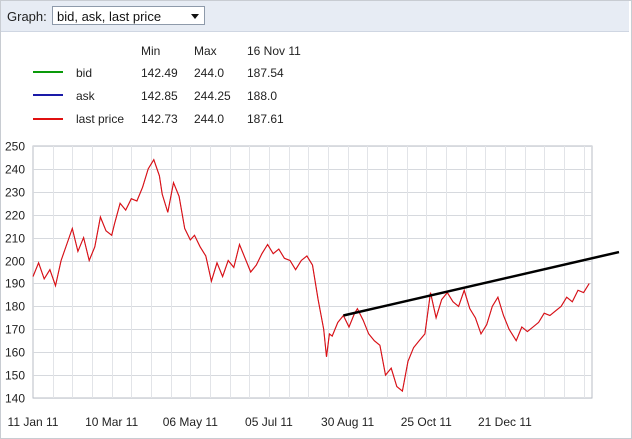 The width and height of the screenshot is (632, 439). I want to click on y-tick-label: 230, so click(15, 193).